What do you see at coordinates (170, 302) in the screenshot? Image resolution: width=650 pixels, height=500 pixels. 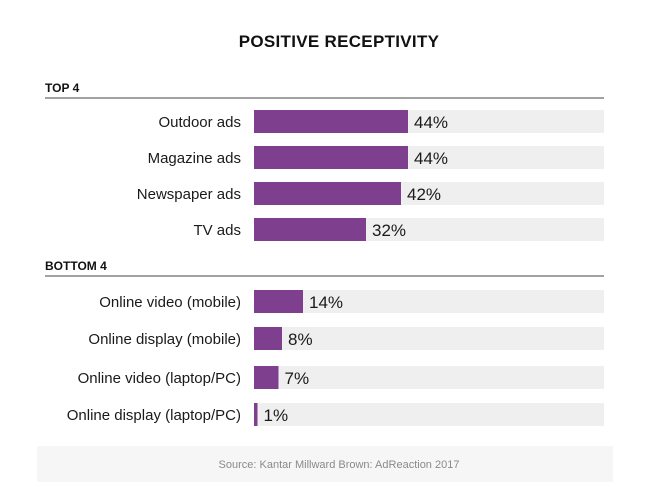 I see `category-label: Online video (mobile)` at bounding box center [170, 302].